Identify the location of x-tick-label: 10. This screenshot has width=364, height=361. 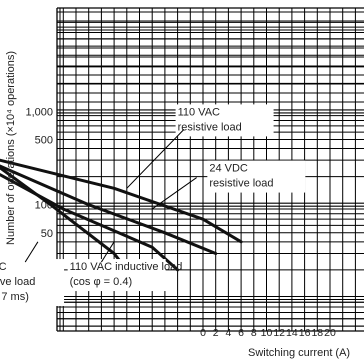
(267, 333).